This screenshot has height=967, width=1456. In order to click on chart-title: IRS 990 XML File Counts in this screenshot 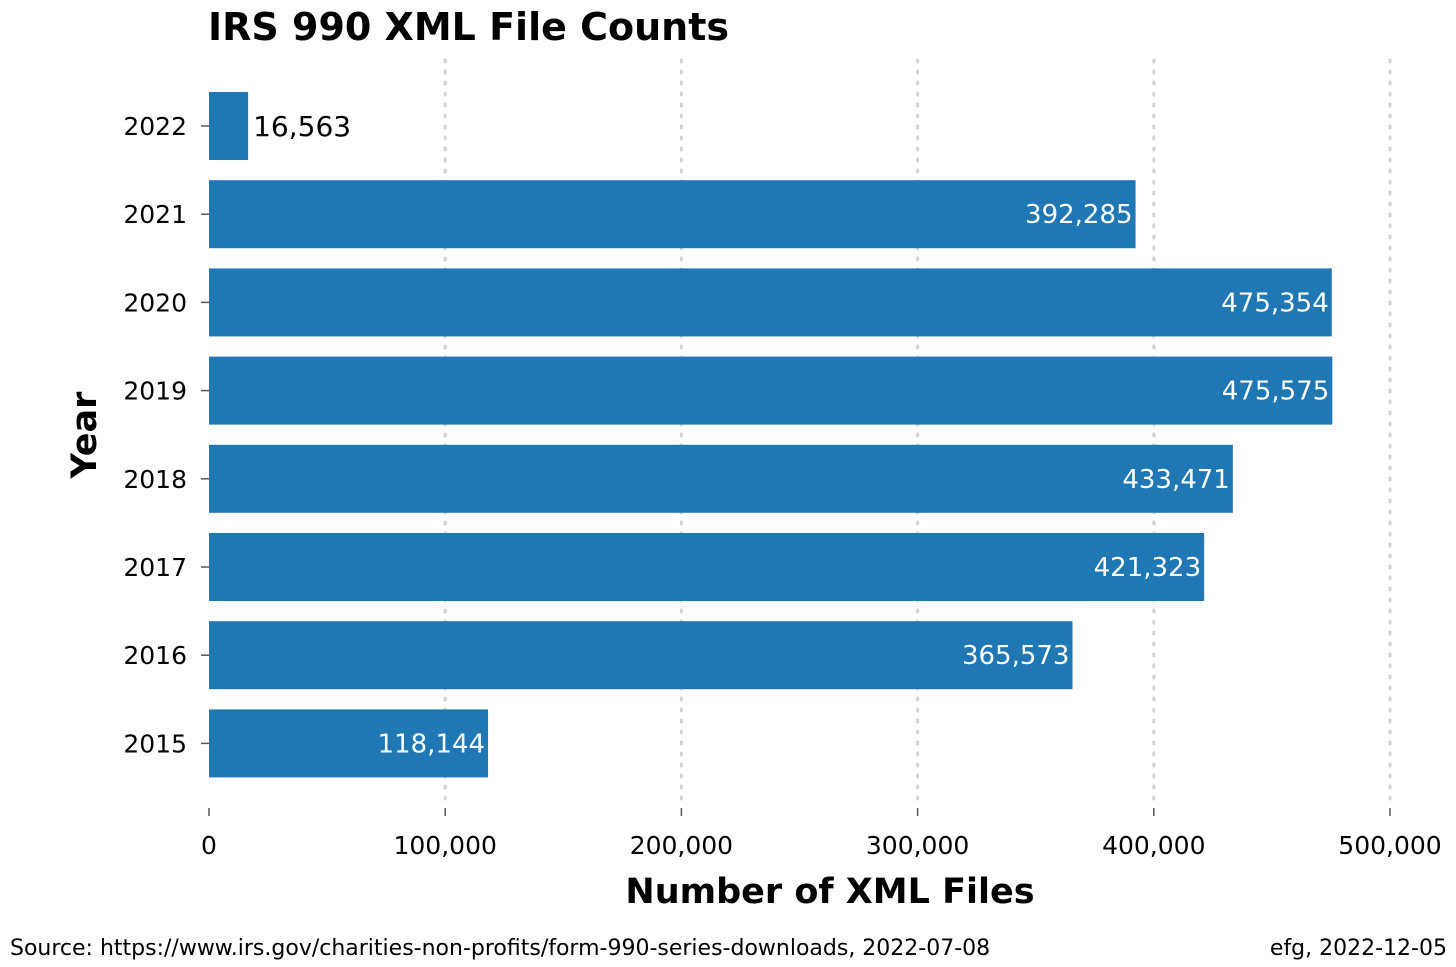, I will do `click(468, 27)`.